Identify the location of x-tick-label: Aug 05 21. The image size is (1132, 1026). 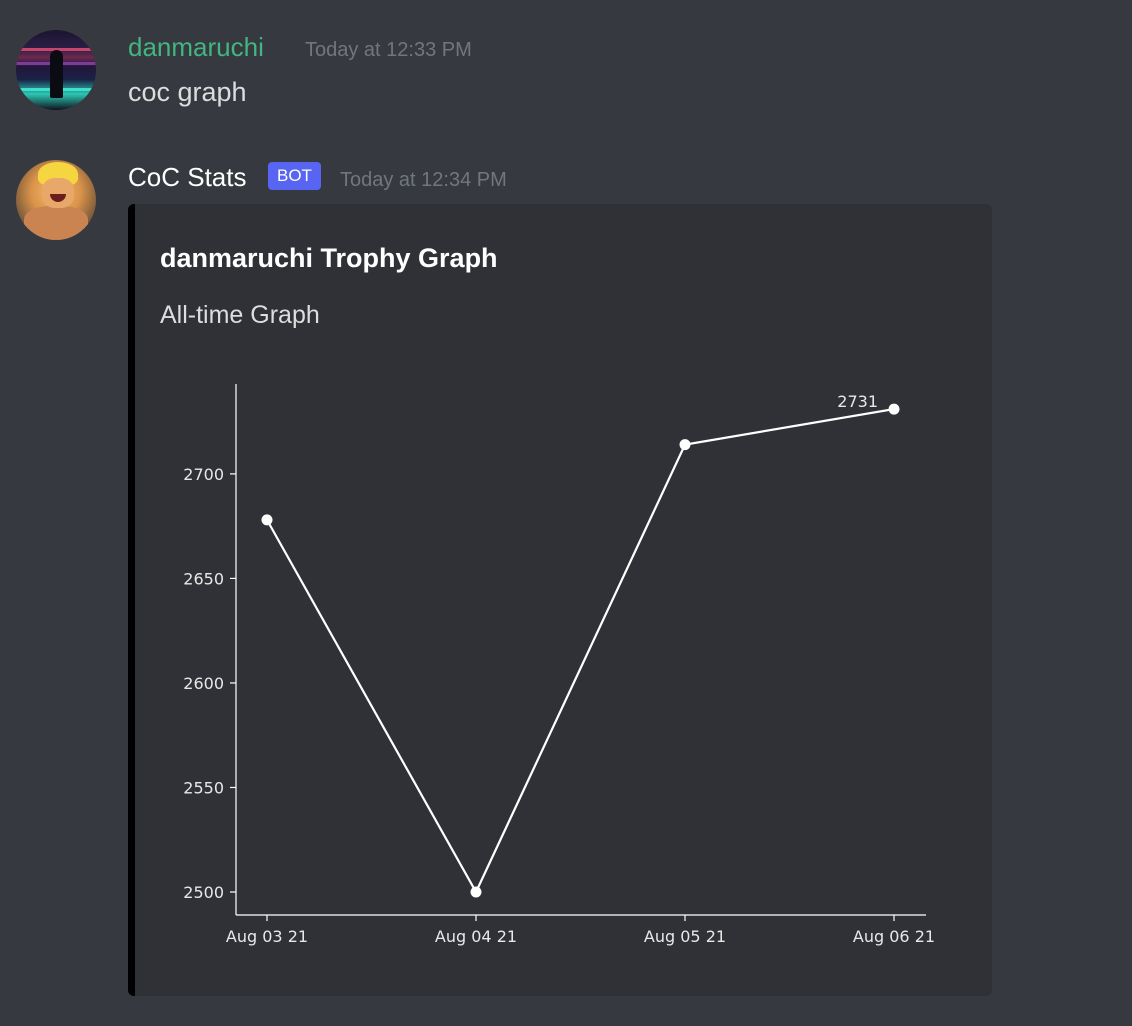
(685, 936).